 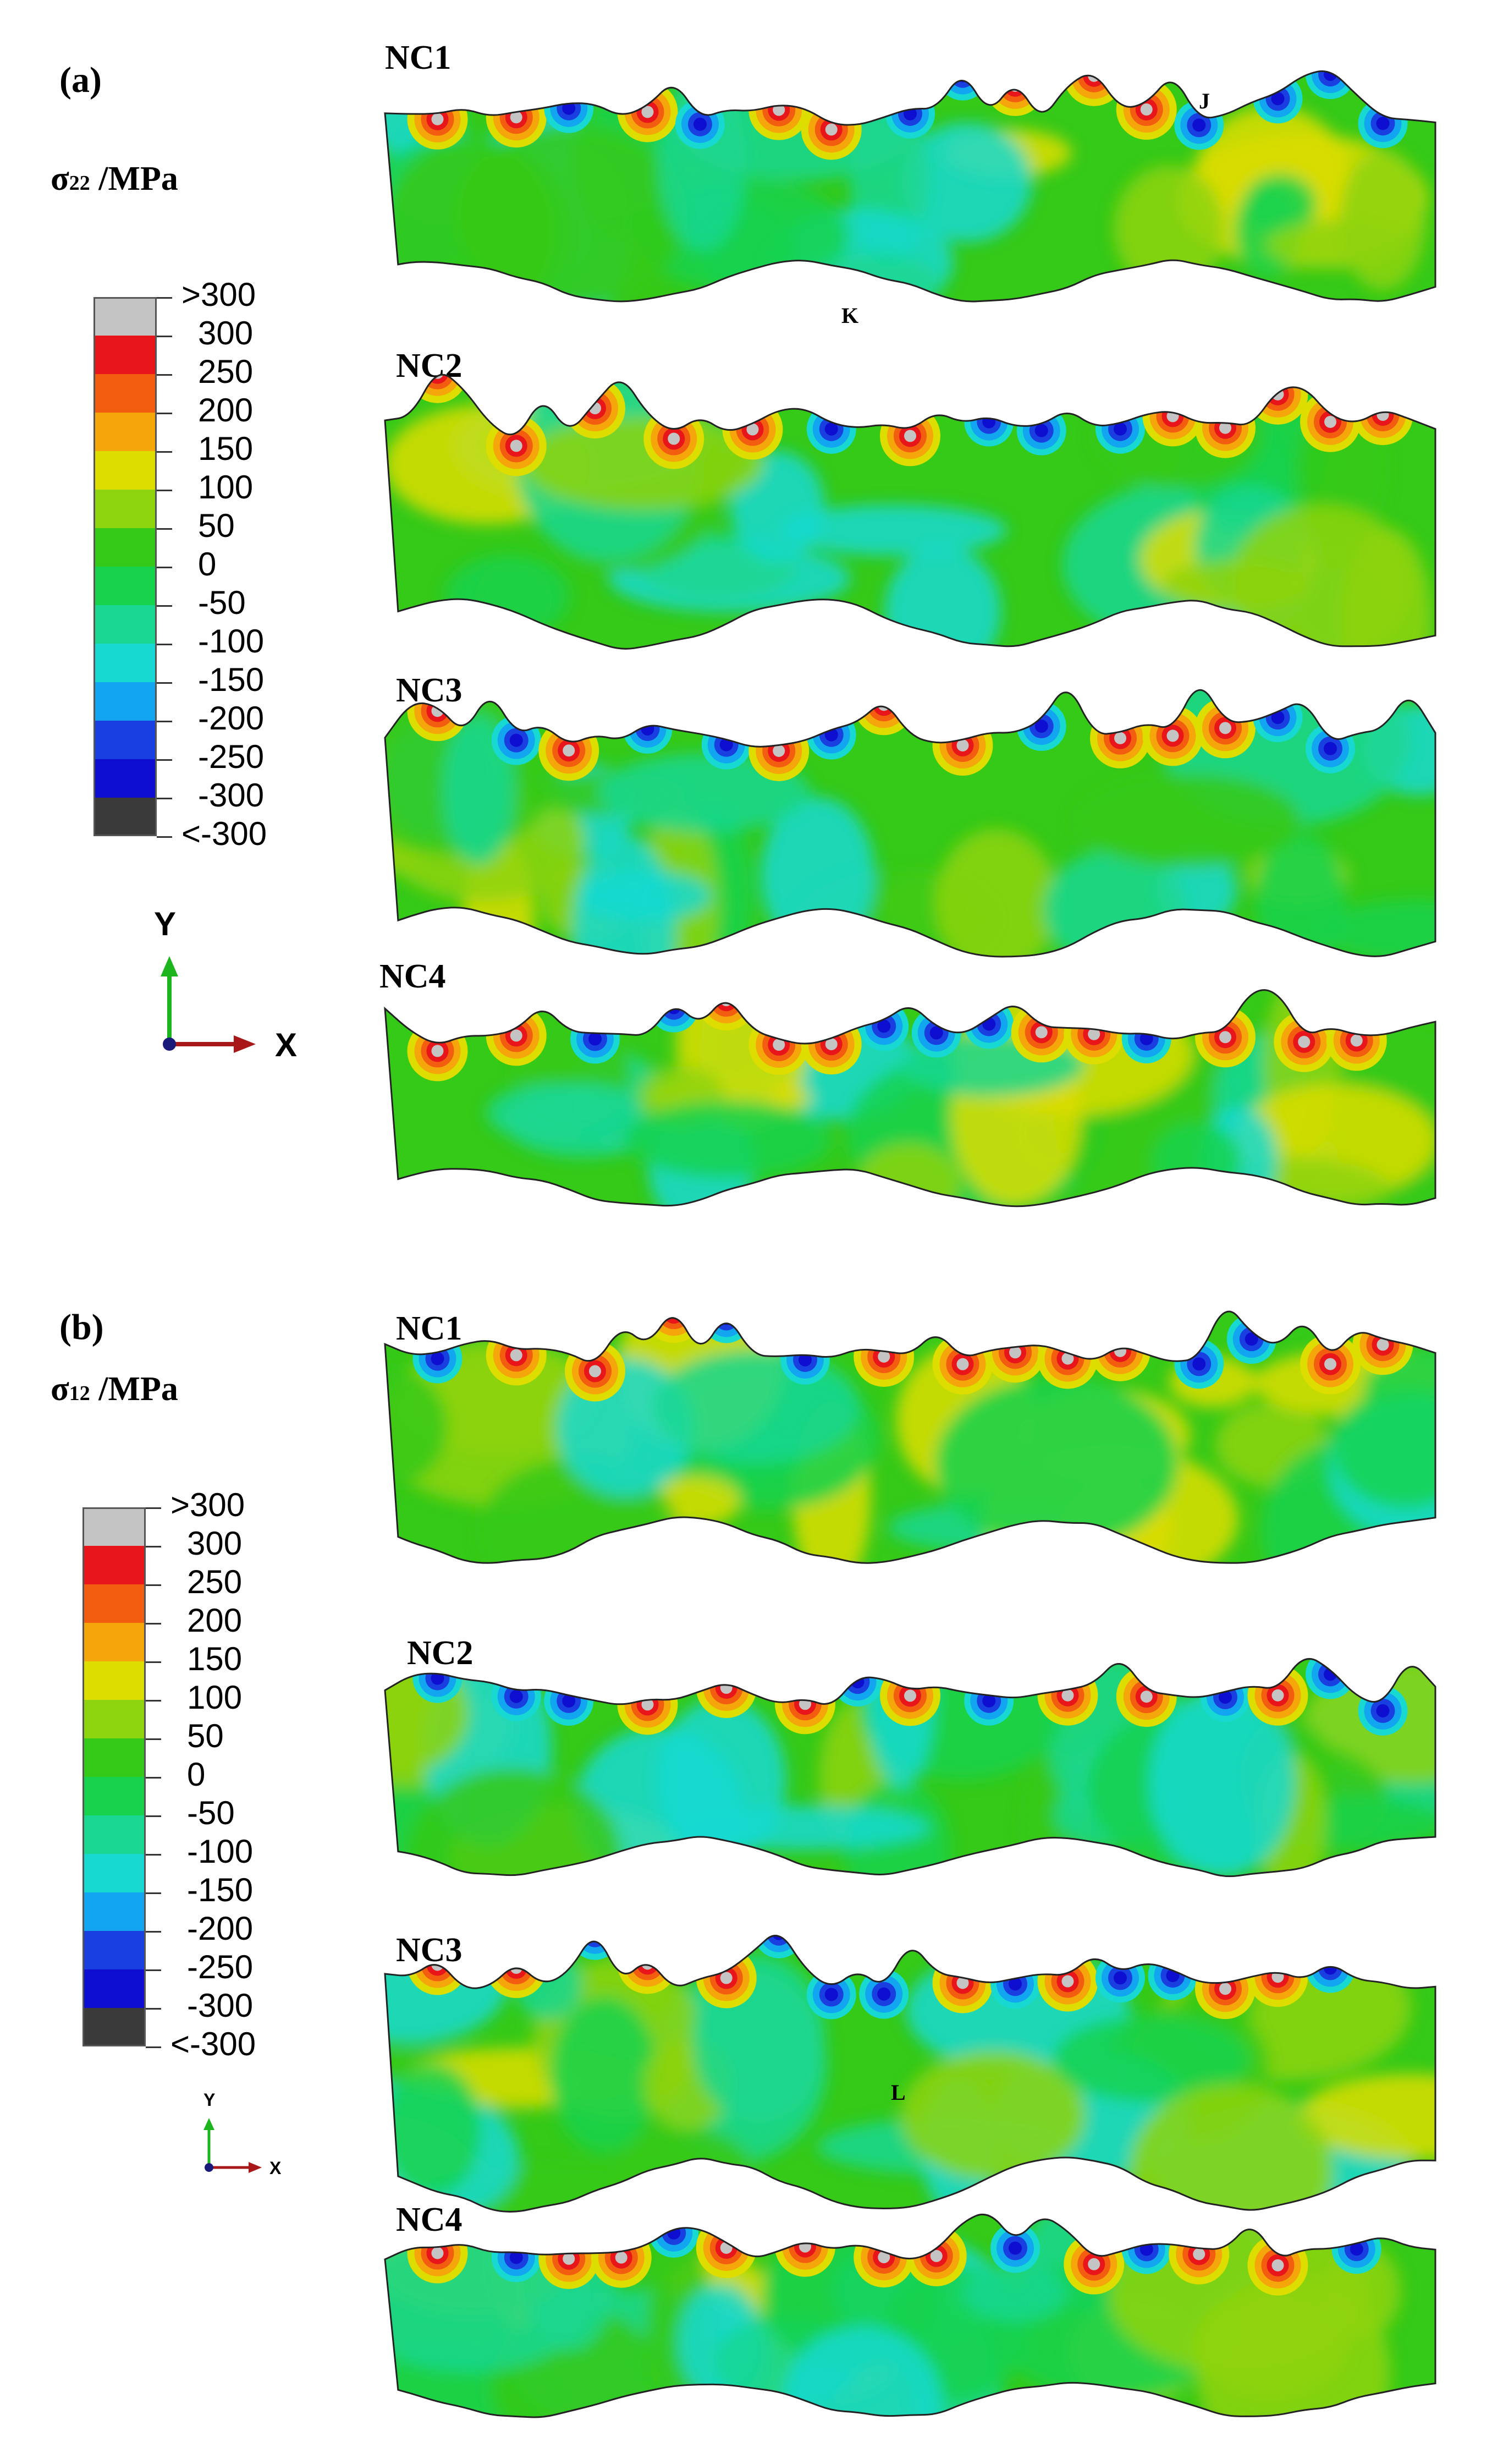 I want to click on x-axis-label: X, so click(x=286, y=1044).